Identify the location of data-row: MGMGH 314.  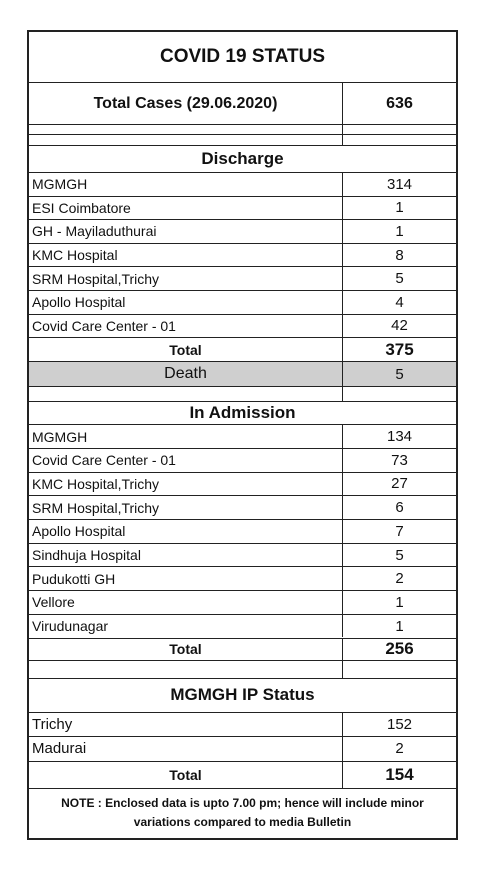
(242, 184).